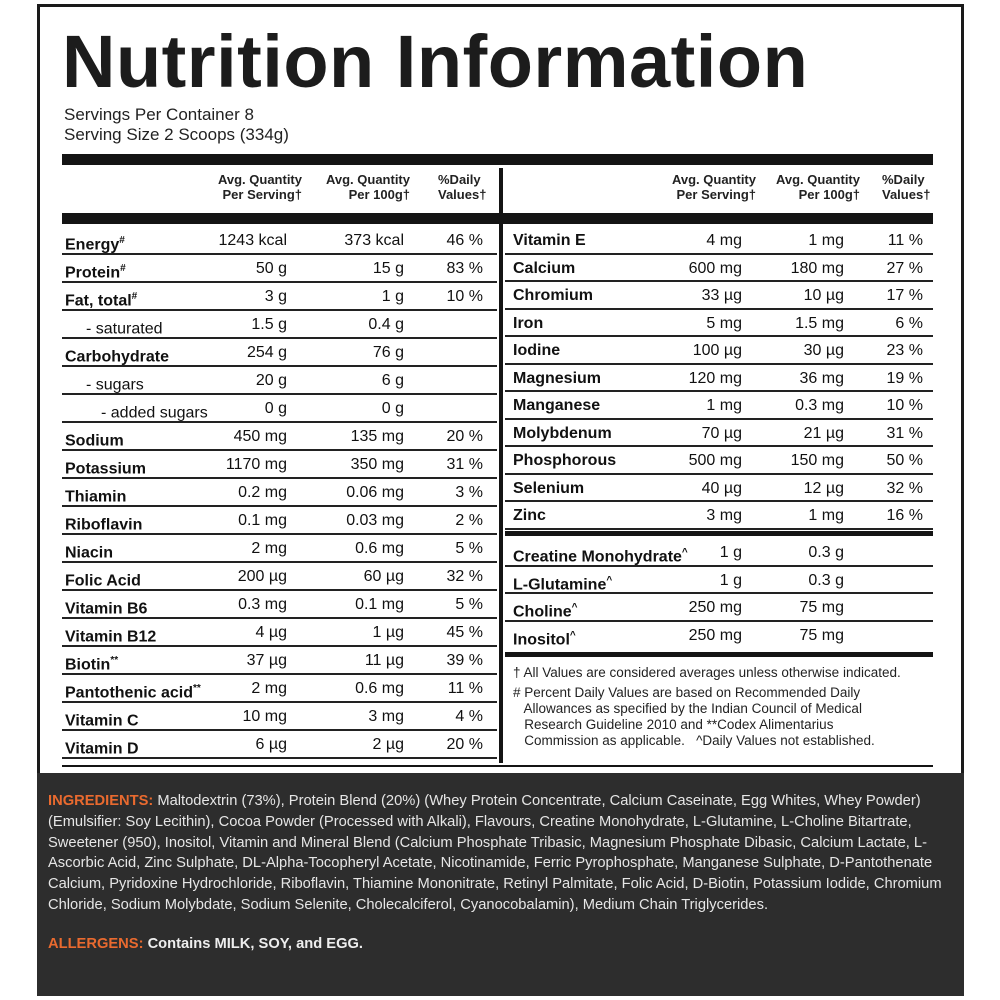 The image size is (1000, 1000). I want to click on table-row: Selenium 40 µg 12 µg 32 %, so click(719, 488).